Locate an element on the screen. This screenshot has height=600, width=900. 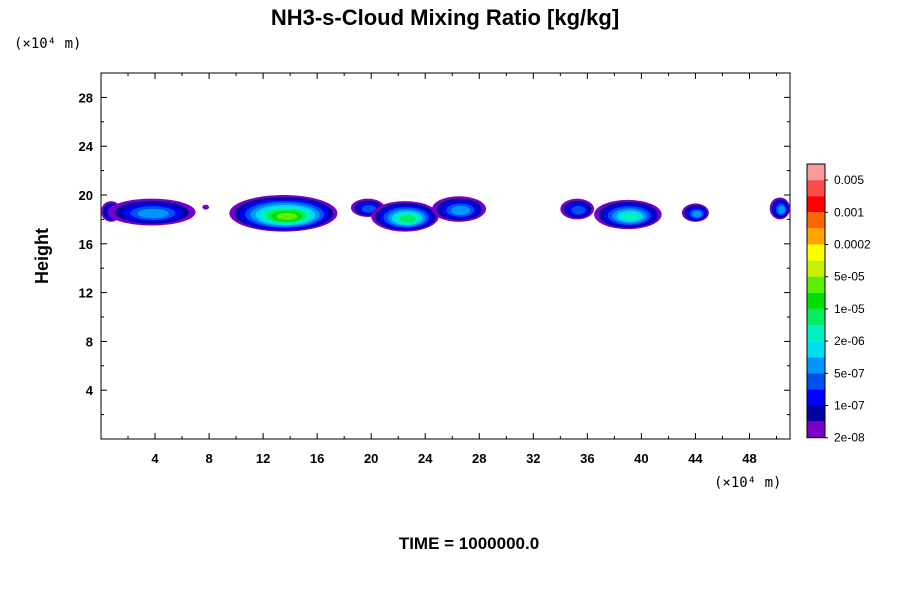
x-tick-label: 20 is located at coordinates (371, 458).